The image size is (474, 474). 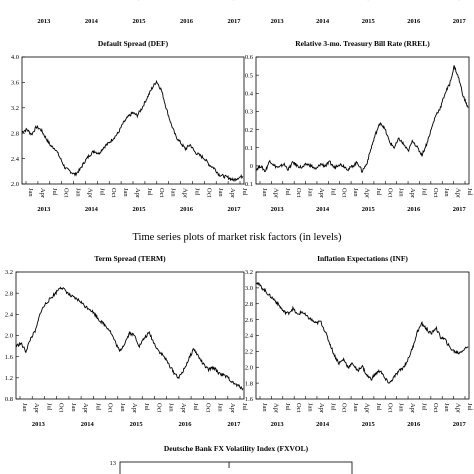 I want to click on y-tick-label: 4.0, so click(x=15, y=57).